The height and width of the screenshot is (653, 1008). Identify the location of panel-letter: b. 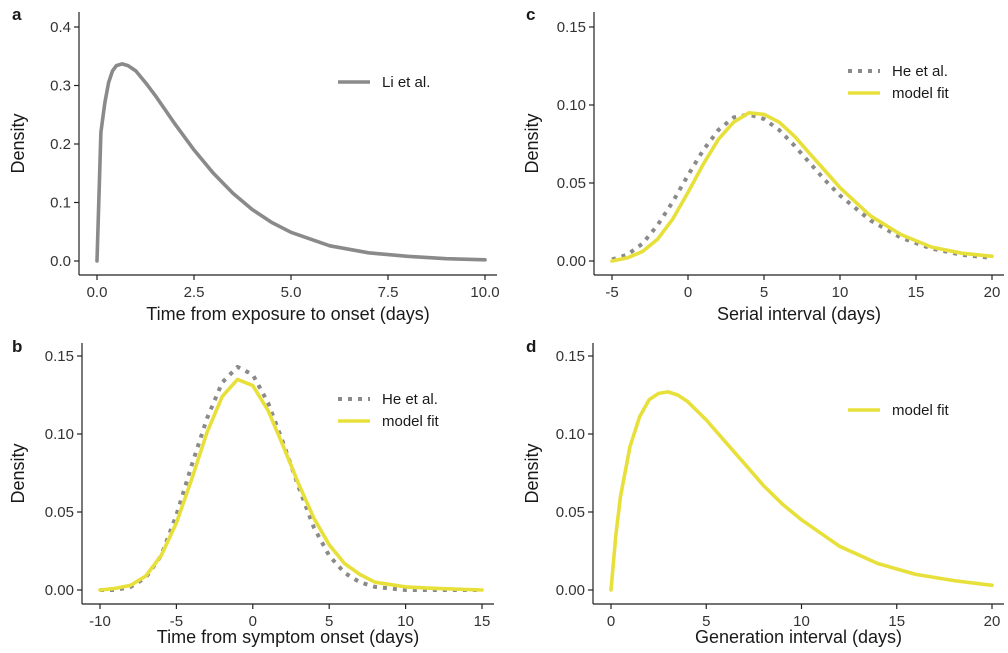
(17, 346).